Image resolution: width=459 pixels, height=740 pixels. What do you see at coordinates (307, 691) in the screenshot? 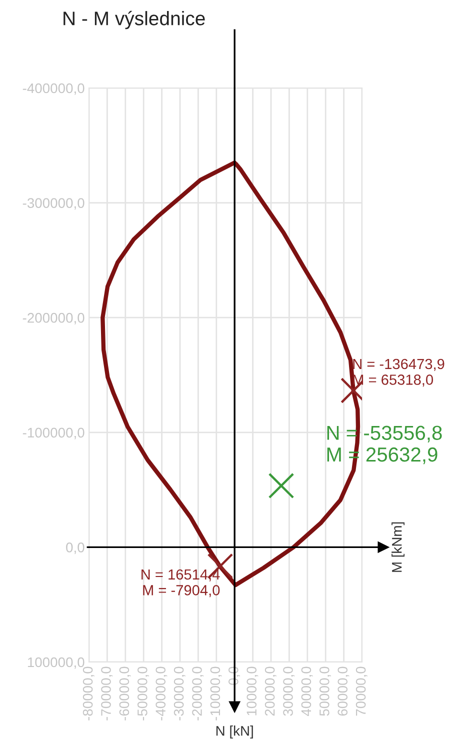
I see `x-tick-label: 40000,0` at bounding box center [307, 691].